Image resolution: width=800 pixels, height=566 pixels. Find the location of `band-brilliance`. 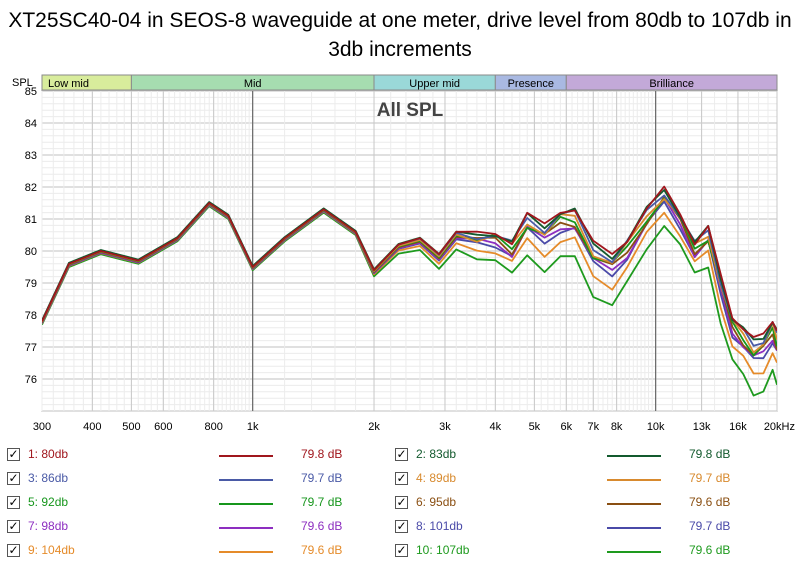

band-brilliance is located at coordinates (671, 82).